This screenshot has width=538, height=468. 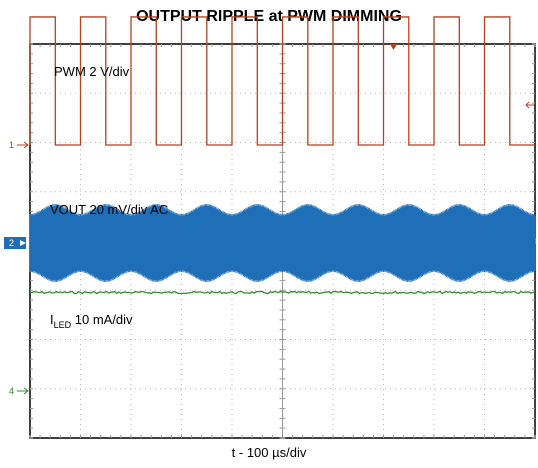 I want to click on chart-title: OUTPUT RIPPLE at PWM DIMMING, so click(x=269, y=16).